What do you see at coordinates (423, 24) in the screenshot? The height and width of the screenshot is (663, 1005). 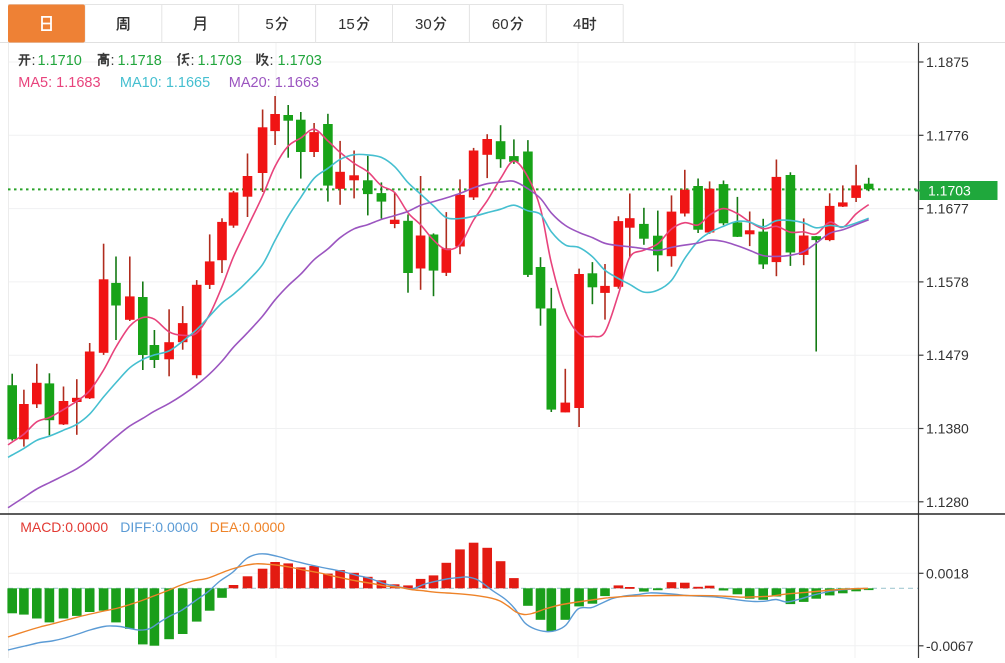 I see `svg-text: 30` at bounding box center [423, 24].